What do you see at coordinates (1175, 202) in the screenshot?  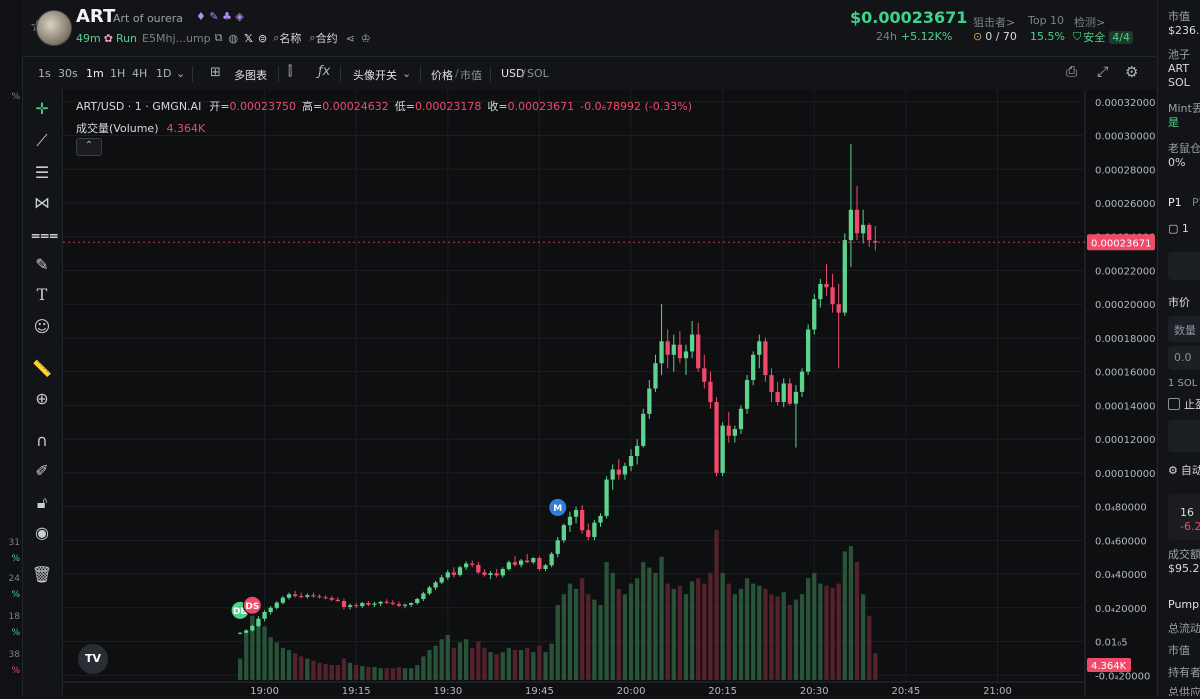 I see `tab-p1: P1` at bounding box center [1175, 202].